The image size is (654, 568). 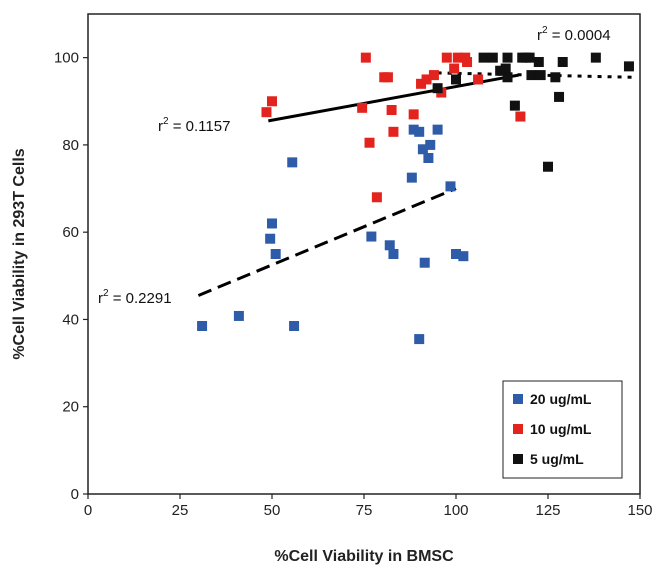 I want to click on trend-line-5ug, so click(x=535, y=75).